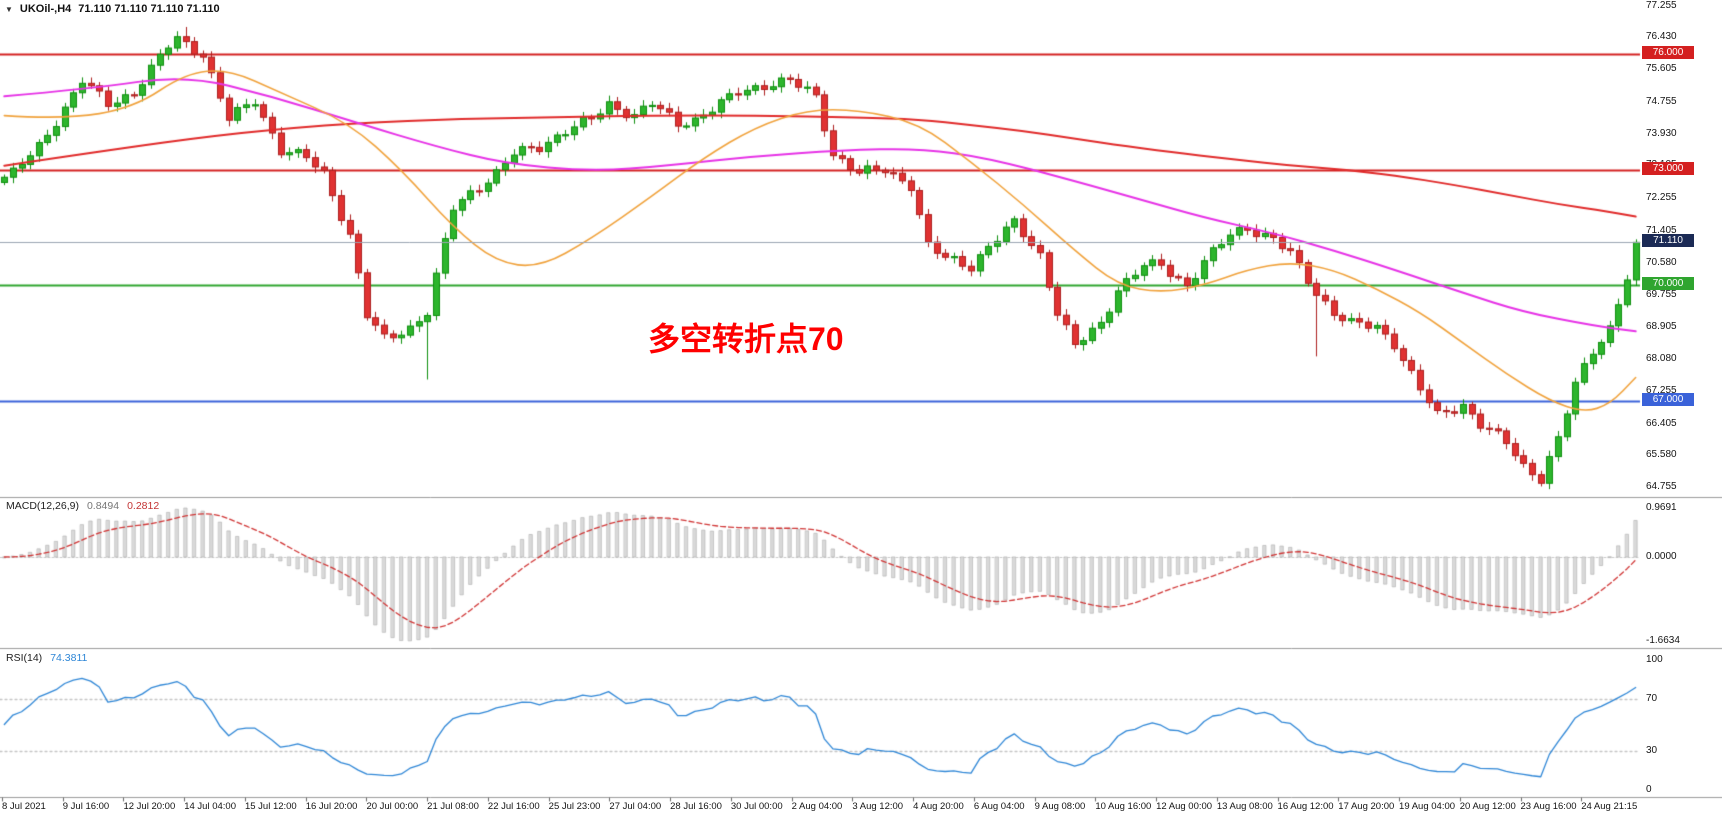 The width and height of the screenshot is (1722, 839). I want to click on rsi-indicator-label: RSI(14) 74.3811, so click(46, 658).